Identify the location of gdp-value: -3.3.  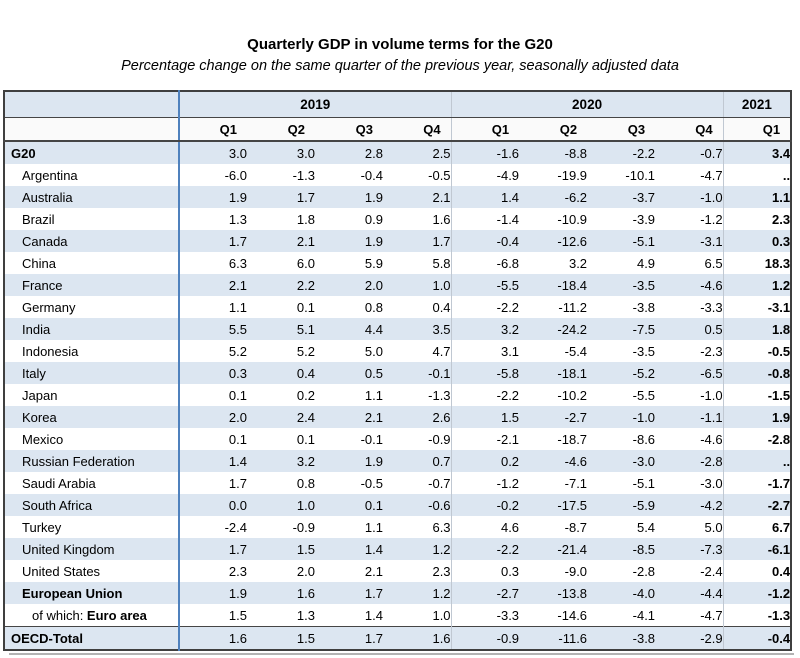
(485, 615).